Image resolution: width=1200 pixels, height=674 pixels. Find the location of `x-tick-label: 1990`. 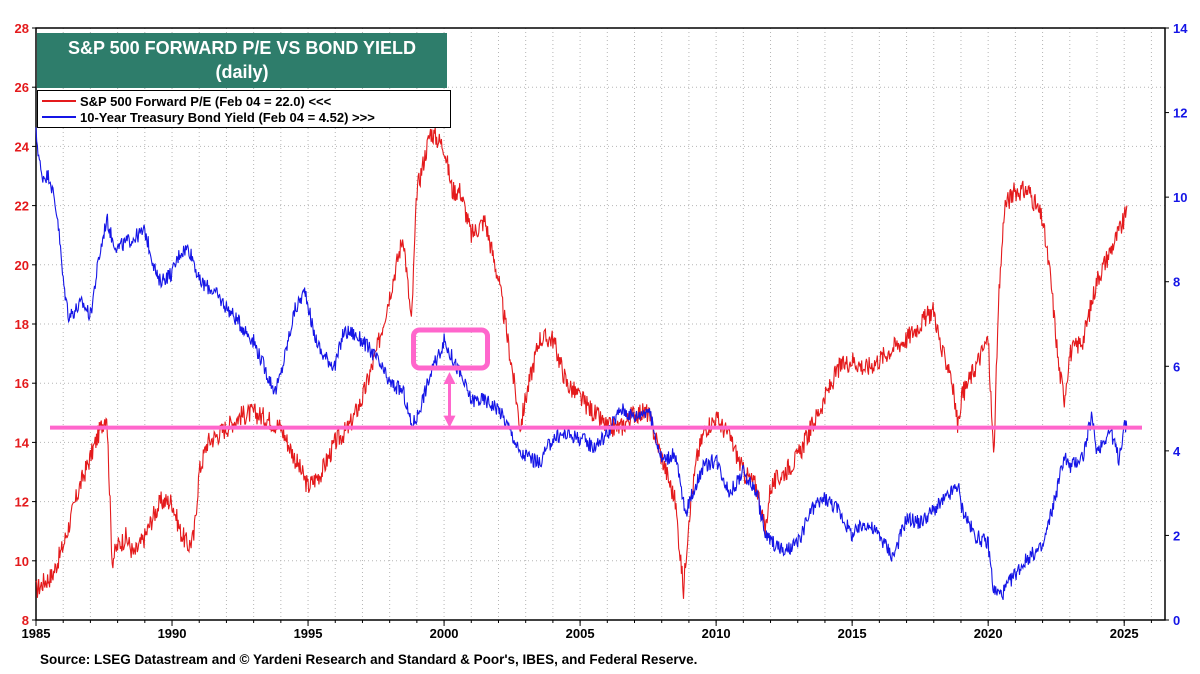

x-tick-label: 1990 is located at coordinates (172, 633).